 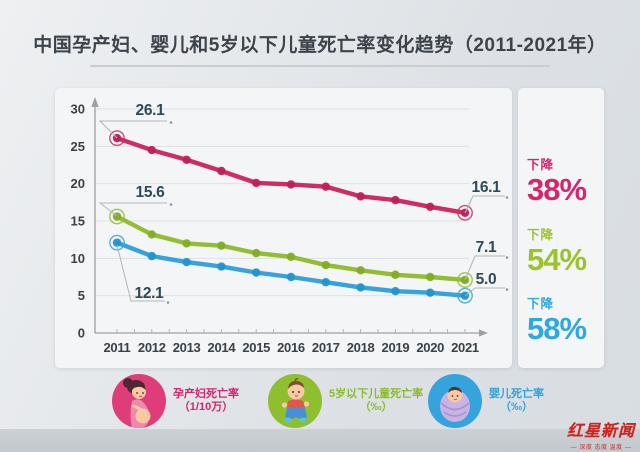 I want to click on stat-block-under5: 下降 54%, so click(x=565, y=250).